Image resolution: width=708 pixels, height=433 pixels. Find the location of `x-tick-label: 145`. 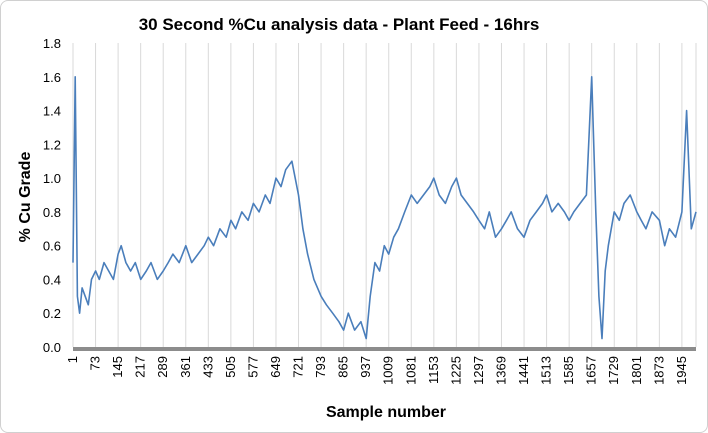

x-tick-label: 145 is located at coordinates (117, 367).